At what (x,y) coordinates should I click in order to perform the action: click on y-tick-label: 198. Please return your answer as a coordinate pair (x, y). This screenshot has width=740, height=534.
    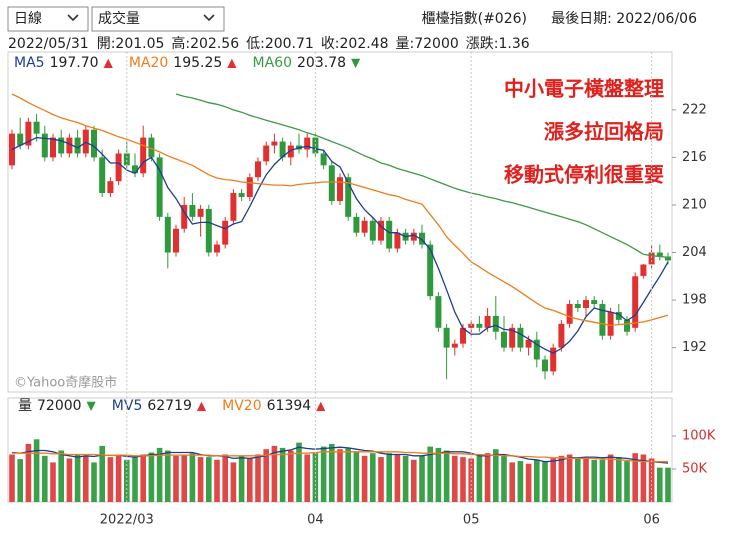
    Looking at the image, I should click on (694, 300).